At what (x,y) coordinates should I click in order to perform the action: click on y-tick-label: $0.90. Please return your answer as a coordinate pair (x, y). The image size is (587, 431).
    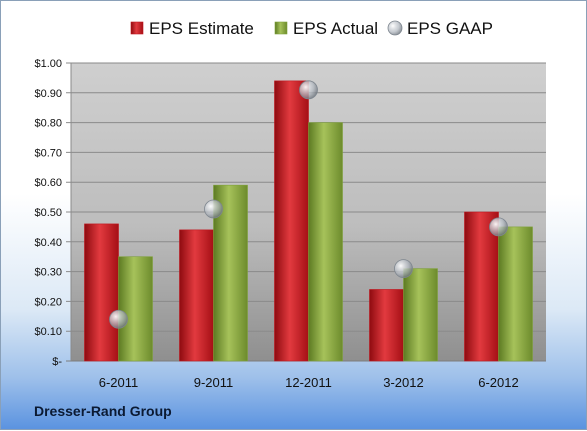
    Looking at the image, I should click on (48, 94).